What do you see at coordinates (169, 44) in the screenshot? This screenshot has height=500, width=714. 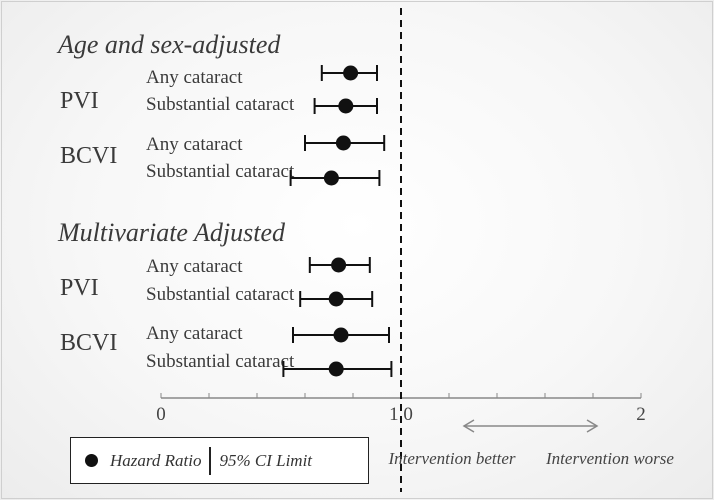 I see `section-title-age-sex: Age and sex-adjusted` at bounding box center [169, 44].